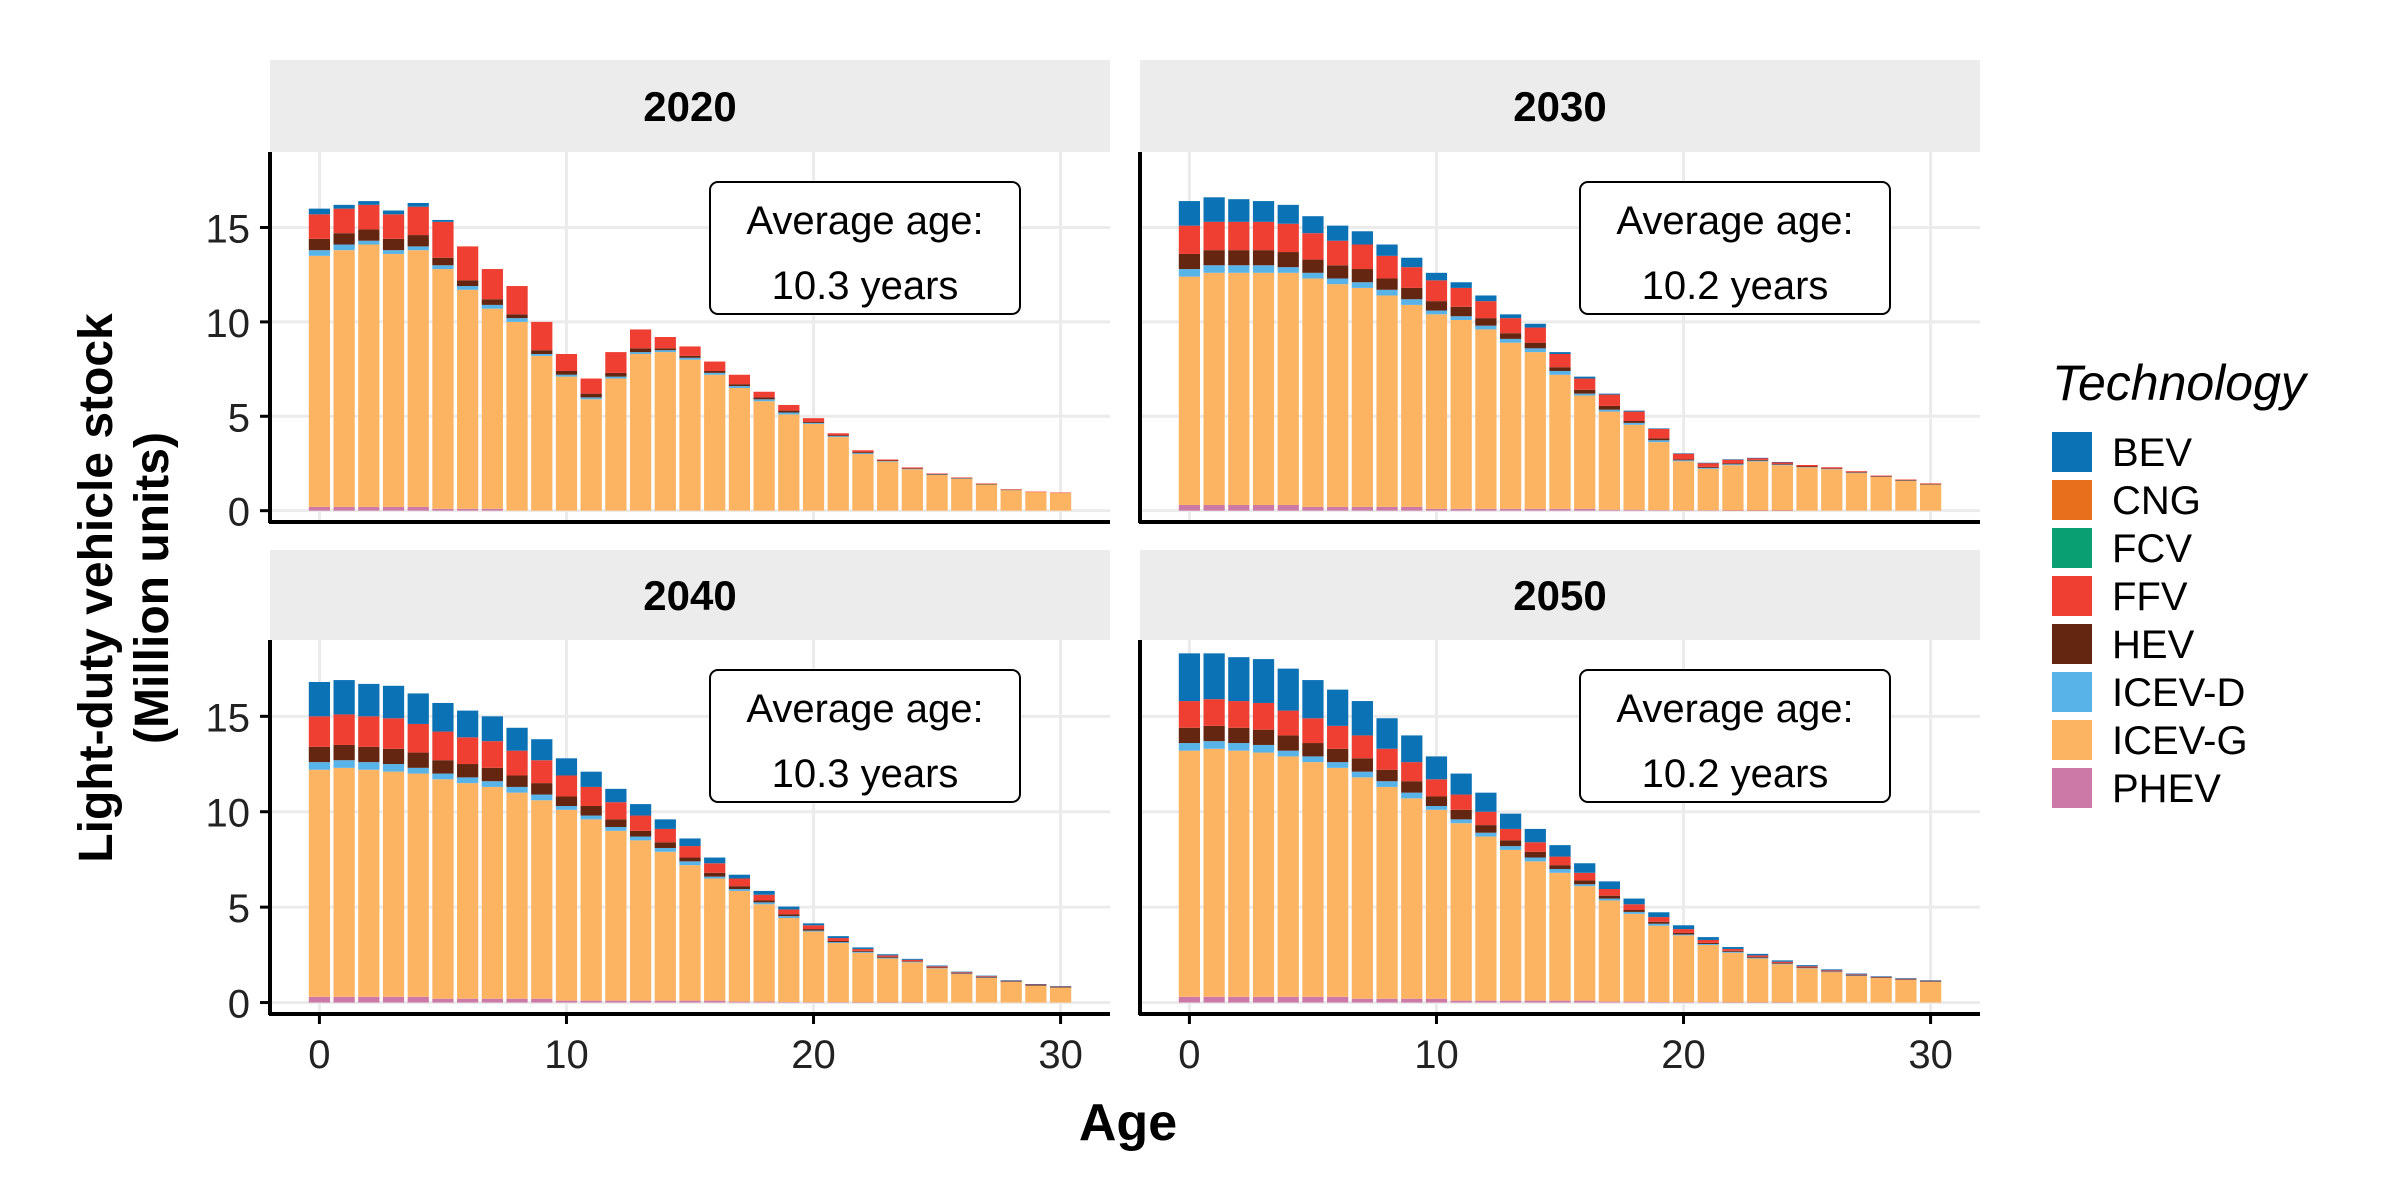 The height and width of the screenshot is (1200, 2400). I want to click on panel-strip, so click(690, 106).